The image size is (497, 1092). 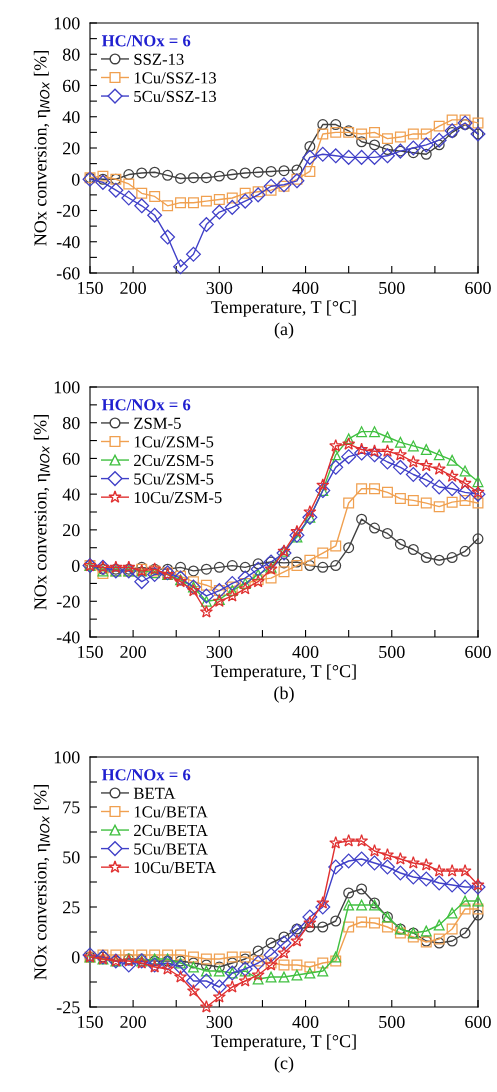 What do you see at coordinates (175, 867) in the screenshot?
I see `legend-label: 10Cu/BETA` at bounding box center [175, 867].